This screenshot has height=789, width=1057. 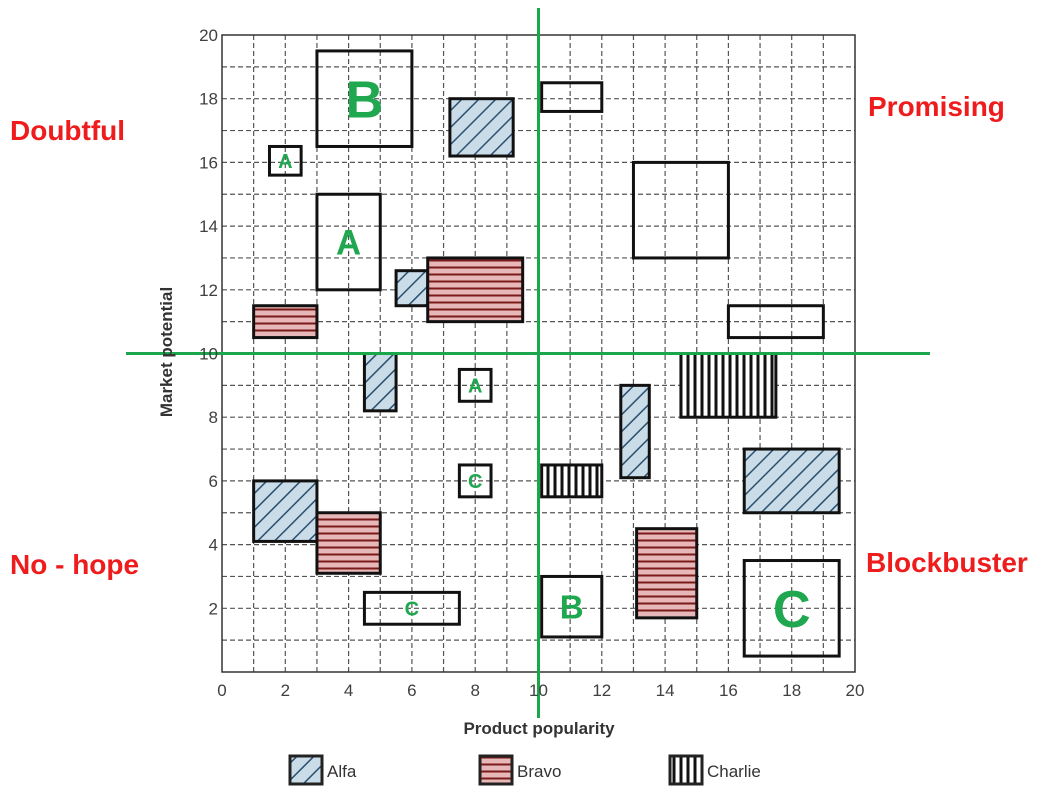 What do you see at coordinates (601, 690) in the screenshot?
I see `x-tick-label: 12` at bounding box center [601, 690].